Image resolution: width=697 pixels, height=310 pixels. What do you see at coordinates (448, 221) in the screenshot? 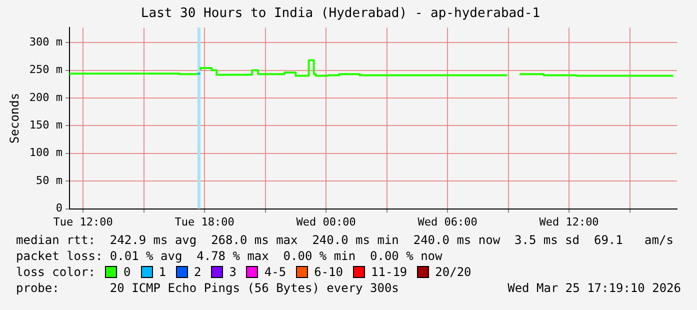
I see `x-tick-label: Wed 06:00` at bounding box center [448, 221].